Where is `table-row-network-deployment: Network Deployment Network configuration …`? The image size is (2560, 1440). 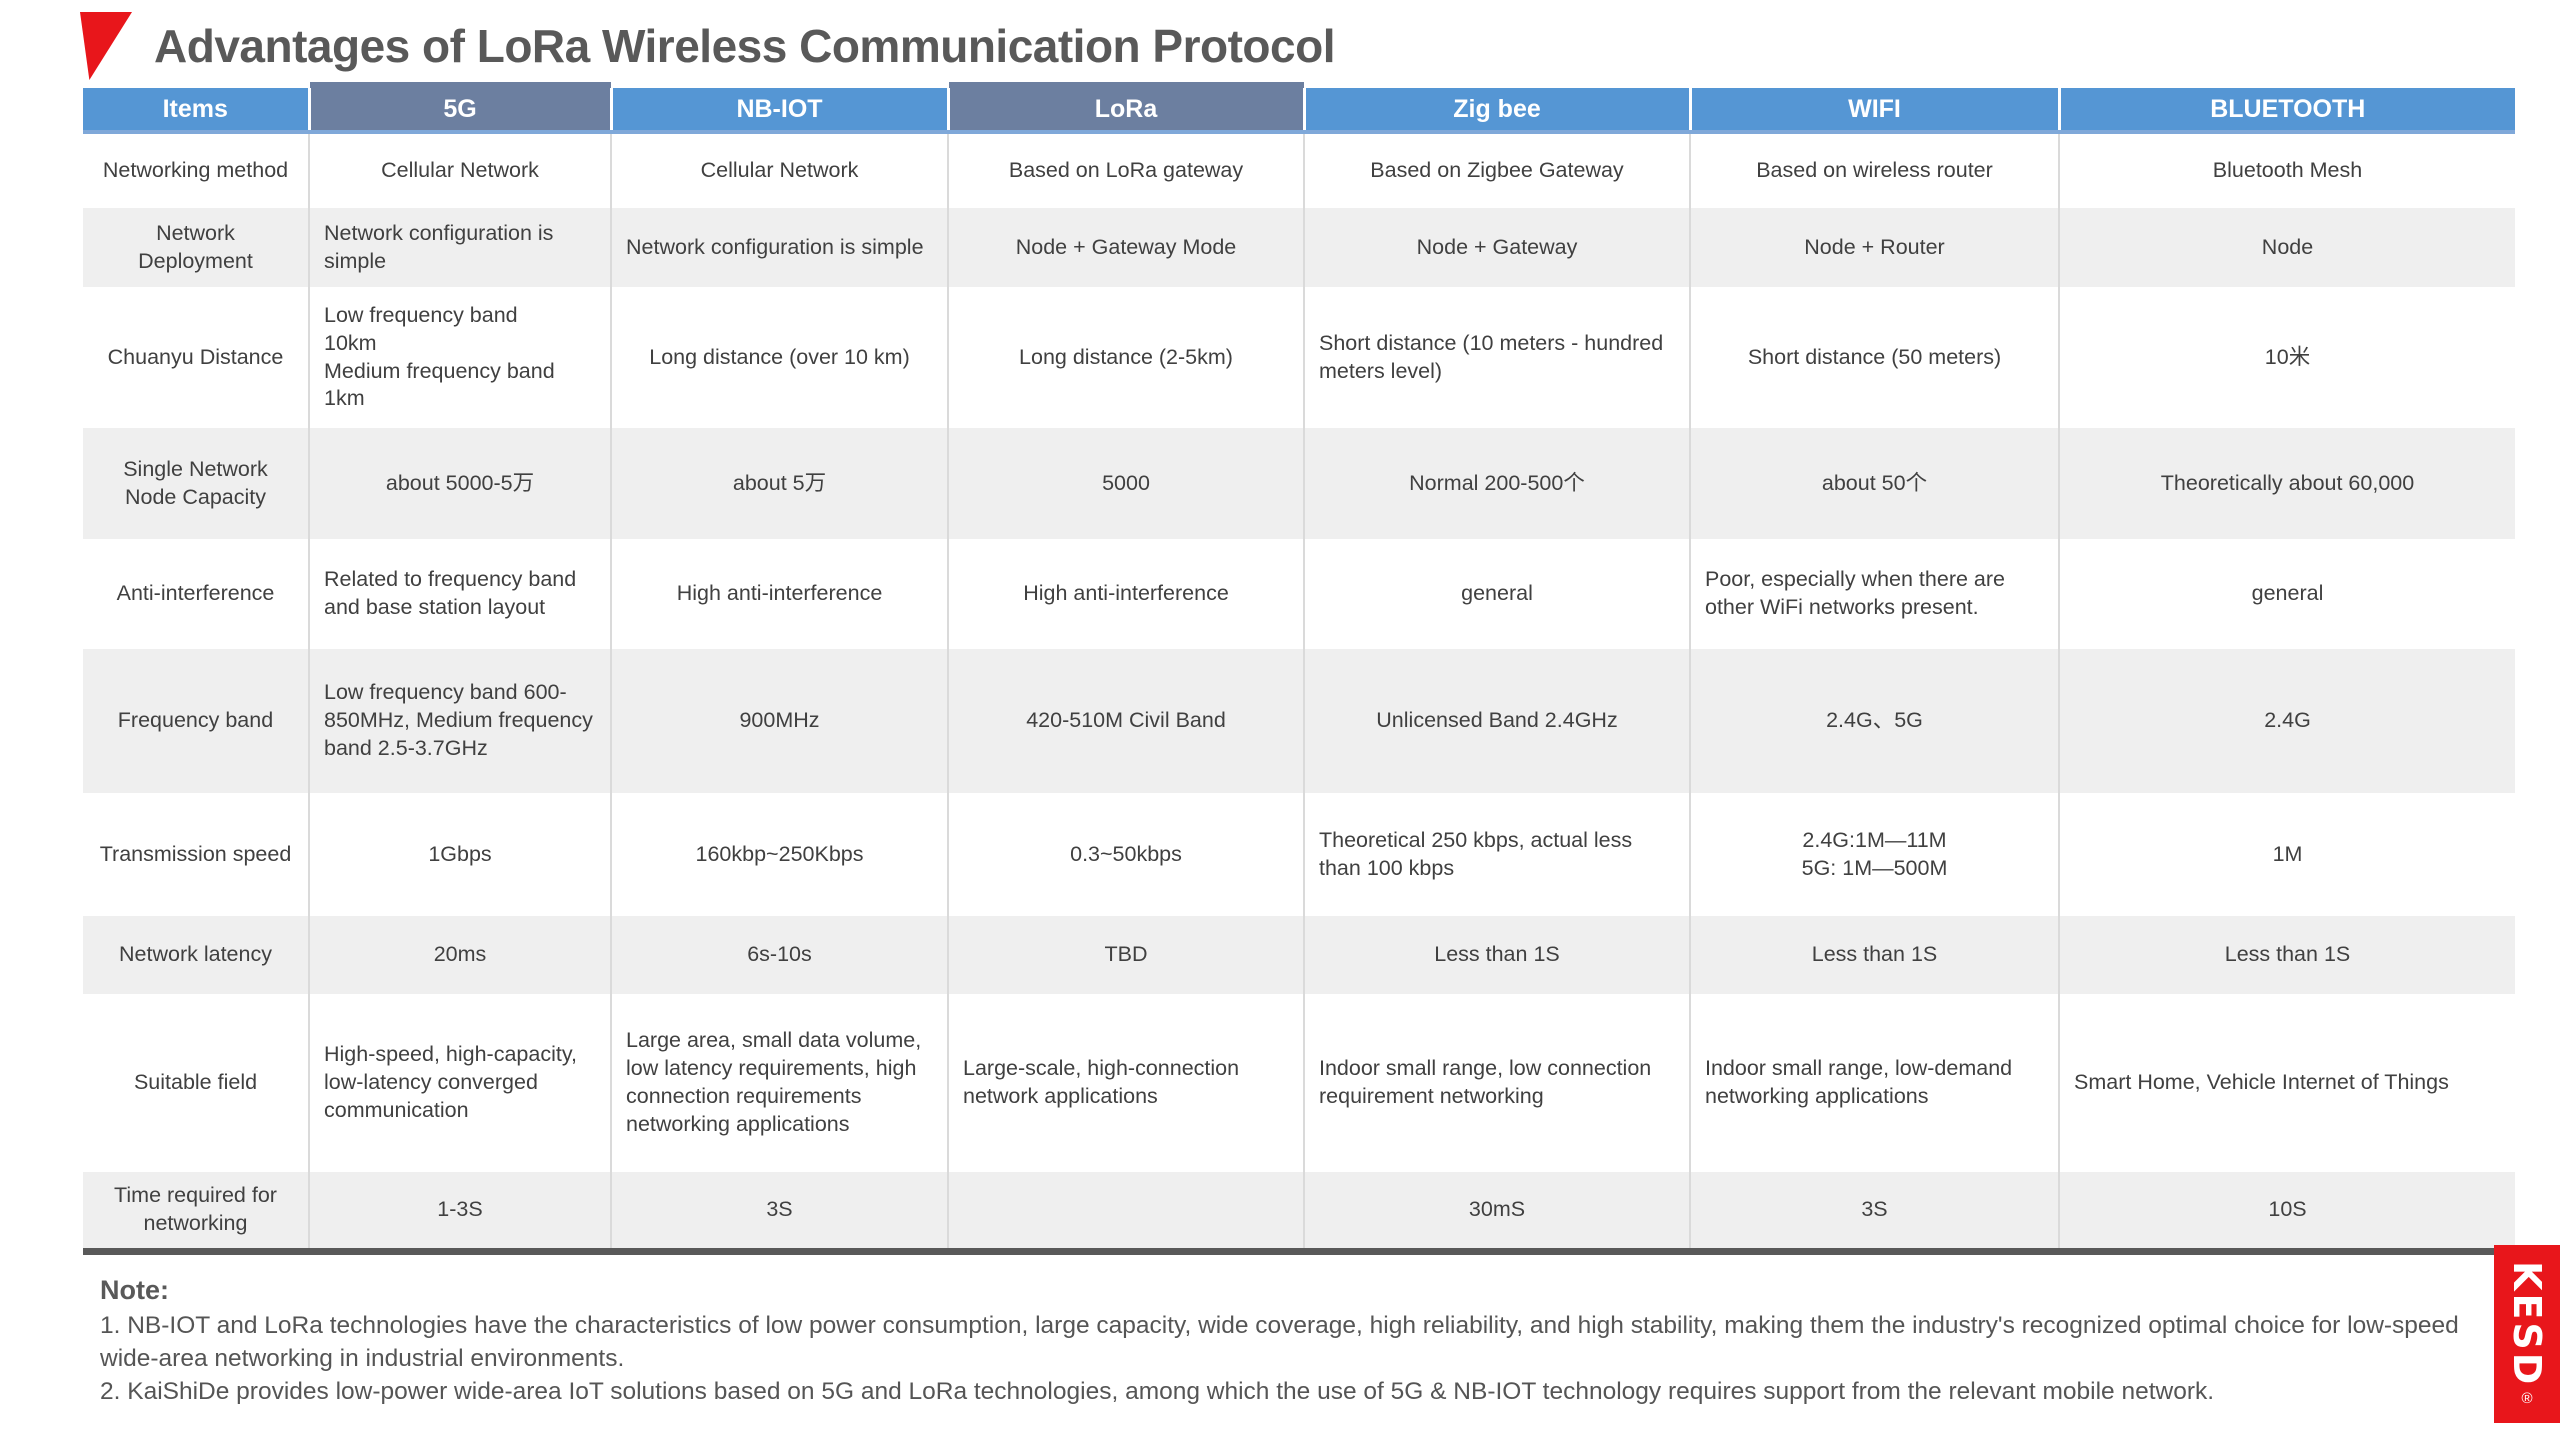
table-row-network-deployment: Network Deployment Network configuration … is located at coordinates (1299, 247).